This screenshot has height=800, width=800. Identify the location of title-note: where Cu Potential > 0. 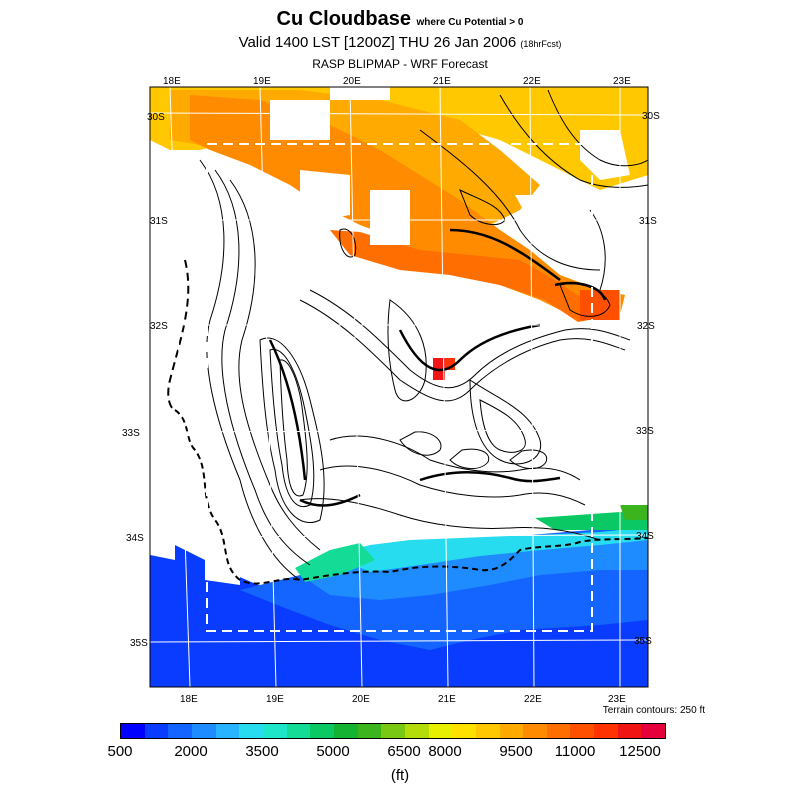
(470, 22).